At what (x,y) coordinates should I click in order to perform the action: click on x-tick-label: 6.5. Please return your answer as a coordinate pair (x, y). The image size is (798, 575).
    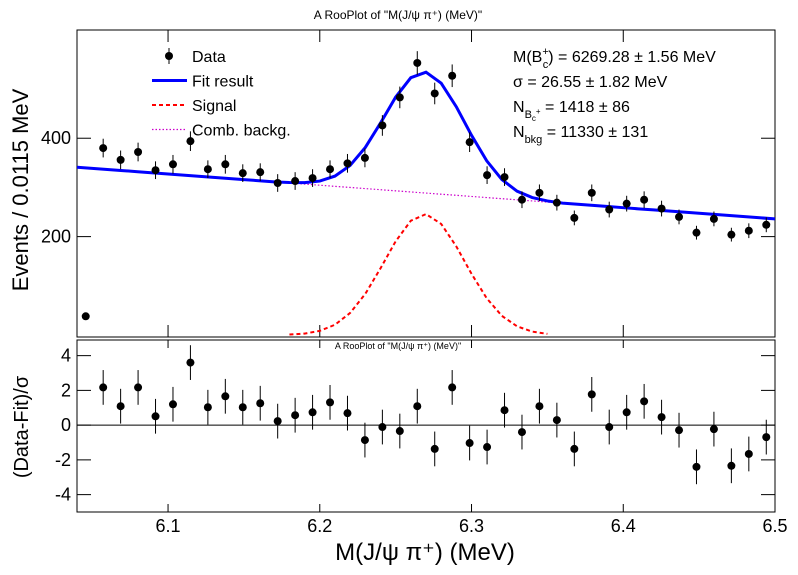
    Looking at the image, I should click on (774, 526).